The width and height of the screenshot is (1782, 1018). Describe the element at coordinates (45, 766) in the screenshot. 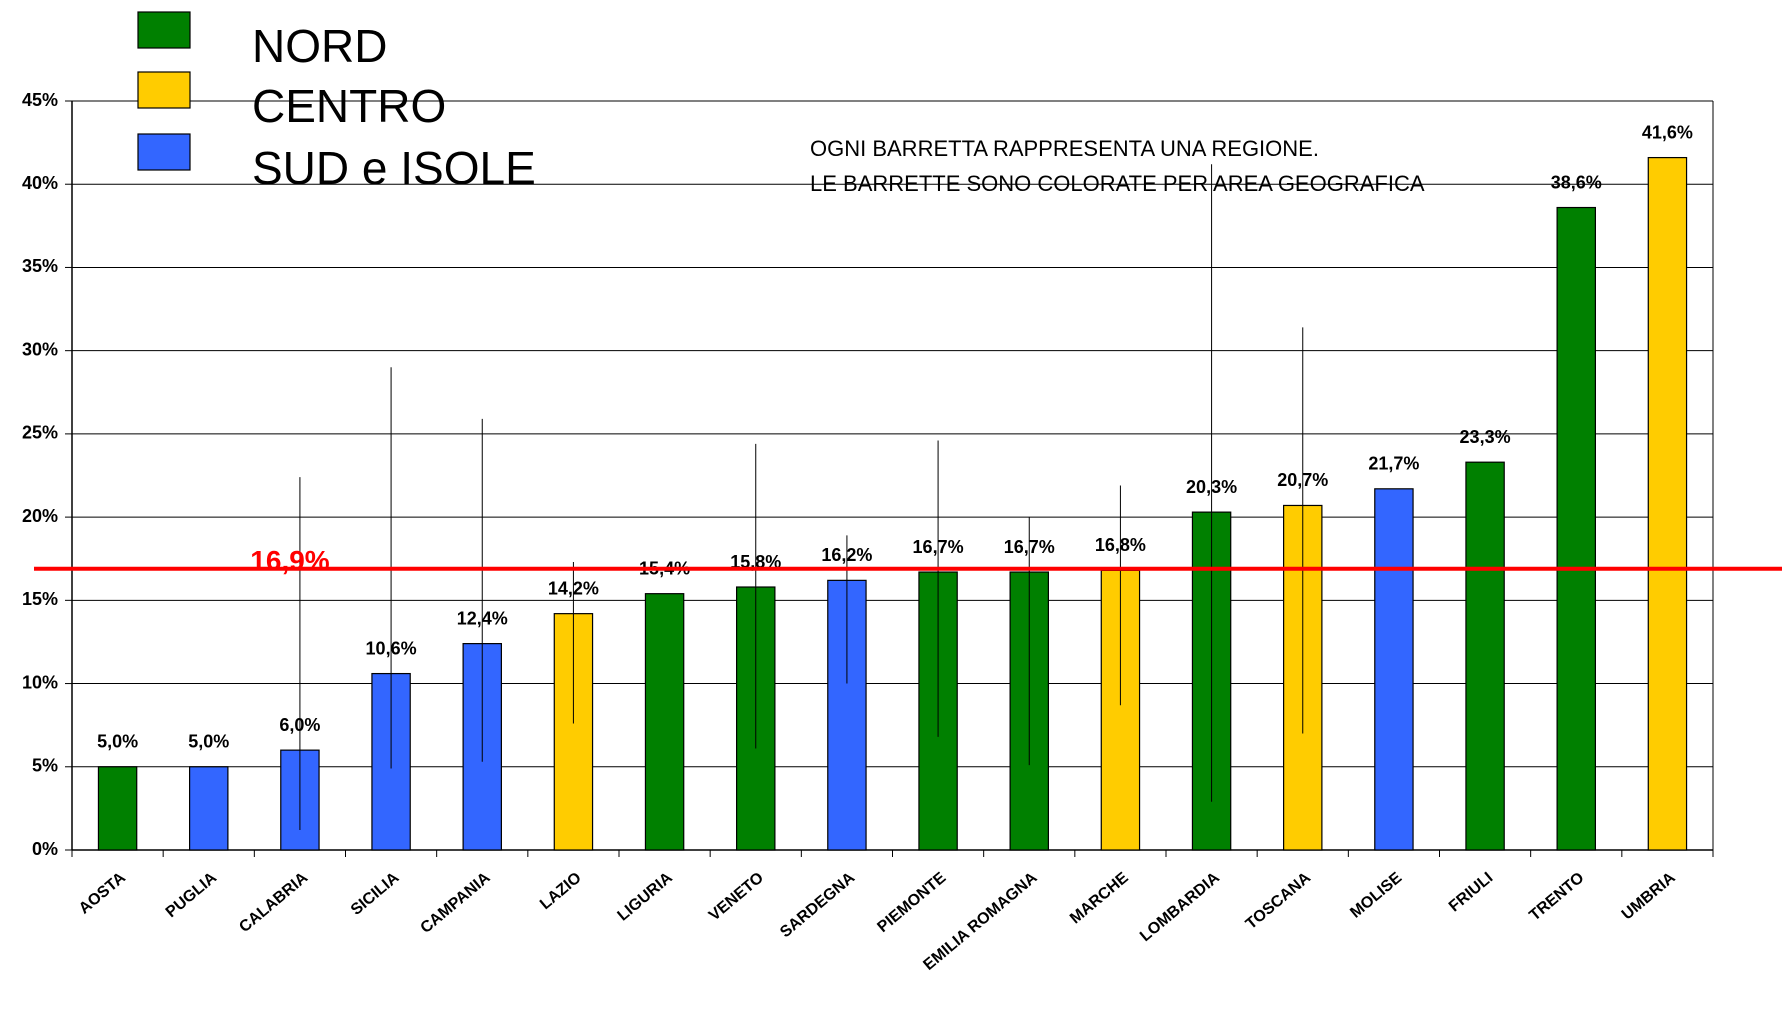

I see `y-tick-label: 5%` at that location.